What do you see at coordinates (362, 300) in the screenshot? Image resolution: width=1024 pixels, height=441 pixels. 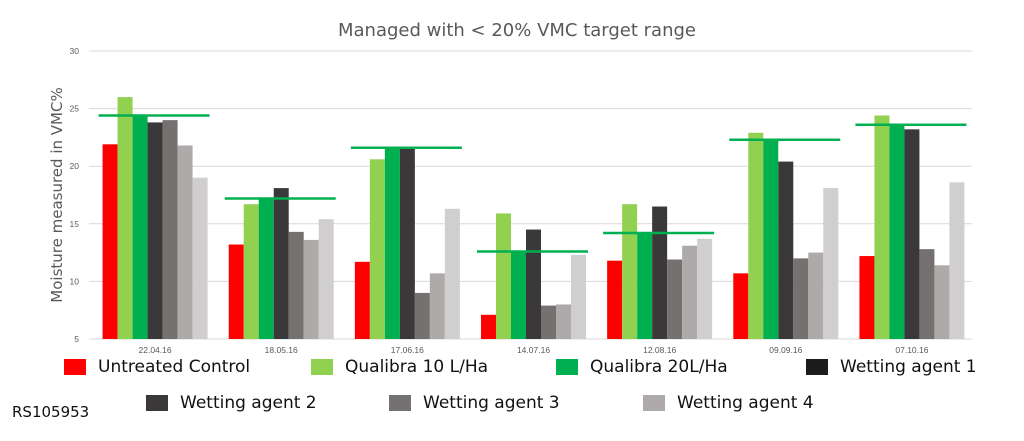 I see `bar-untreated-control-17.06.16` at bounding box center [362, 300].